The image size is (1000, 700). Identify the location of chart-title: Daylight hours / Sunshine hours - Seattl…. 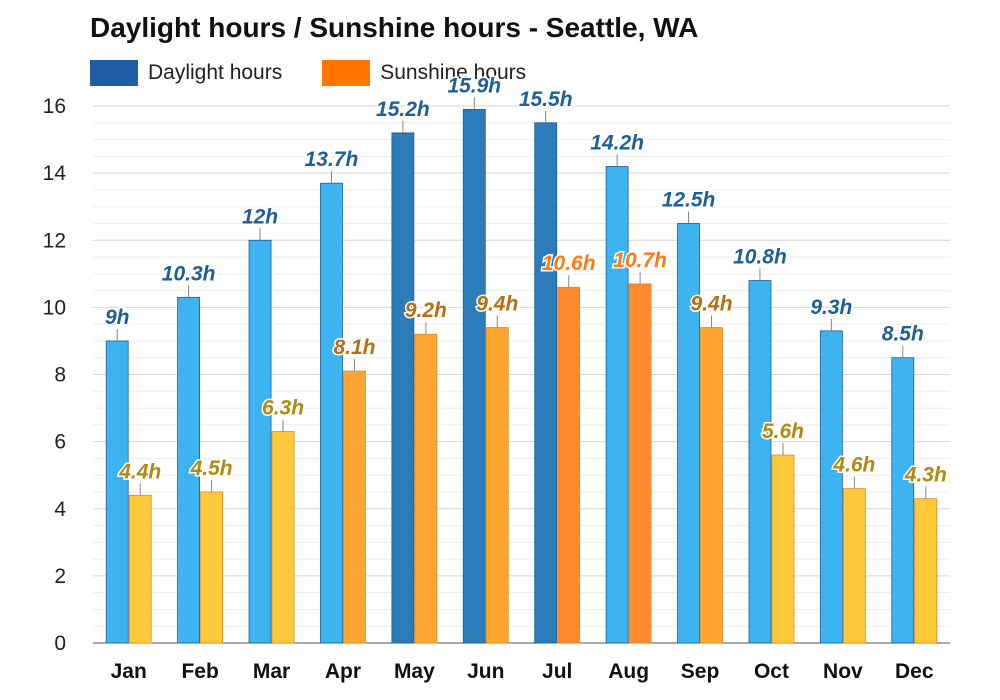
(394, 27).